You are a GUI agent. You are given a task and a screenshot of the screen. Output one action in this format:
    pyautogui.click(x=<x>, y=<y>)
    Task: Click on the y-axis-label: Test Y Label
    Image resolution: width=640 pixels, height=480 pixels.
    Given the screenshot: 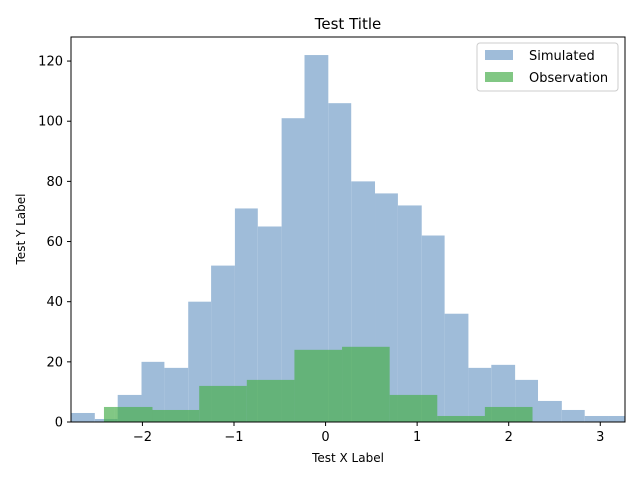 What is the action you would take?
    pyautogui.click(x=21, y=230)
    